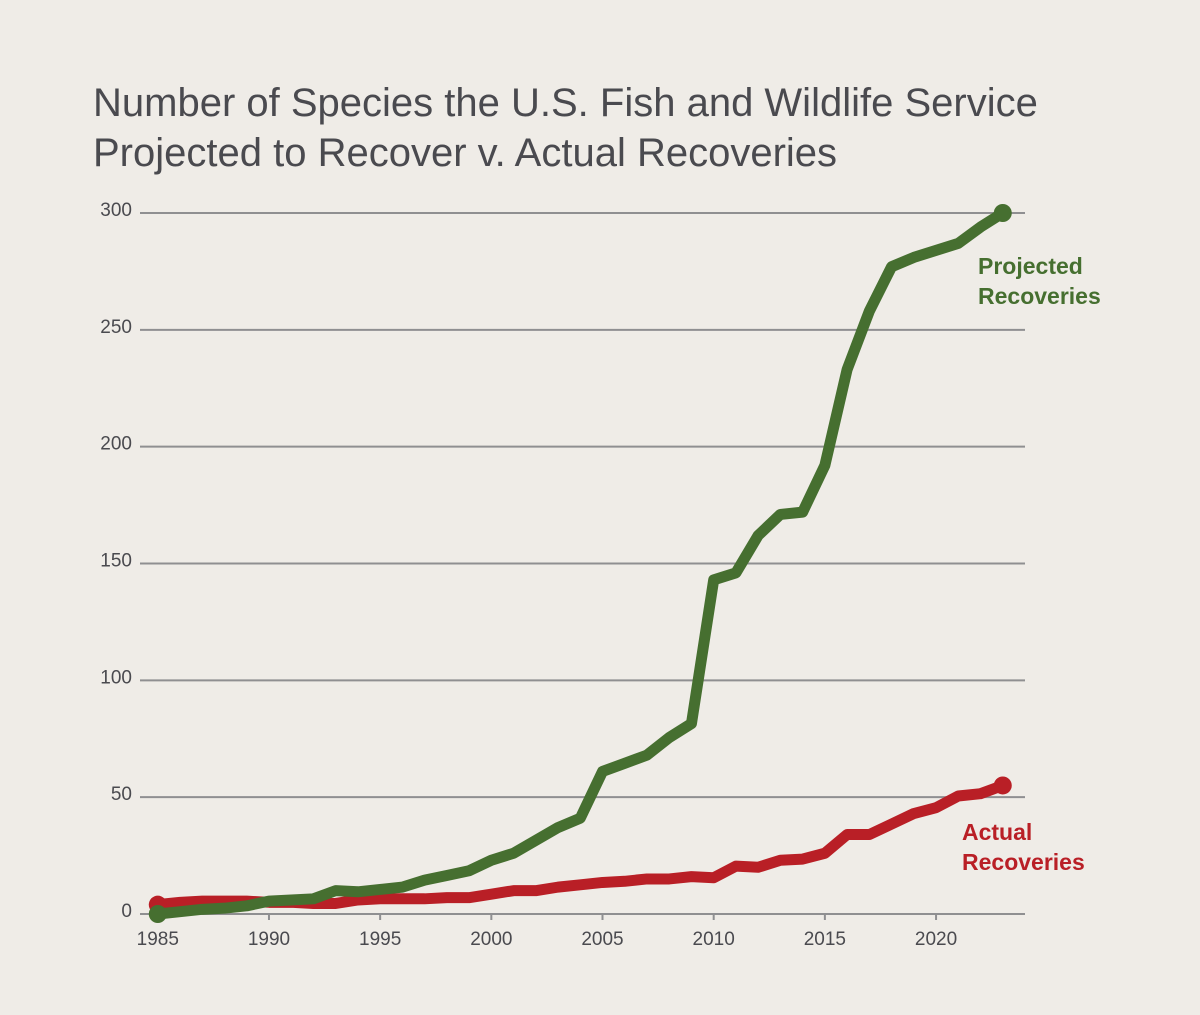  What do you see at coordinates (116, 677) in the screenshot?
I see `y-tick-label: 100` at bounding box center [116, 677].